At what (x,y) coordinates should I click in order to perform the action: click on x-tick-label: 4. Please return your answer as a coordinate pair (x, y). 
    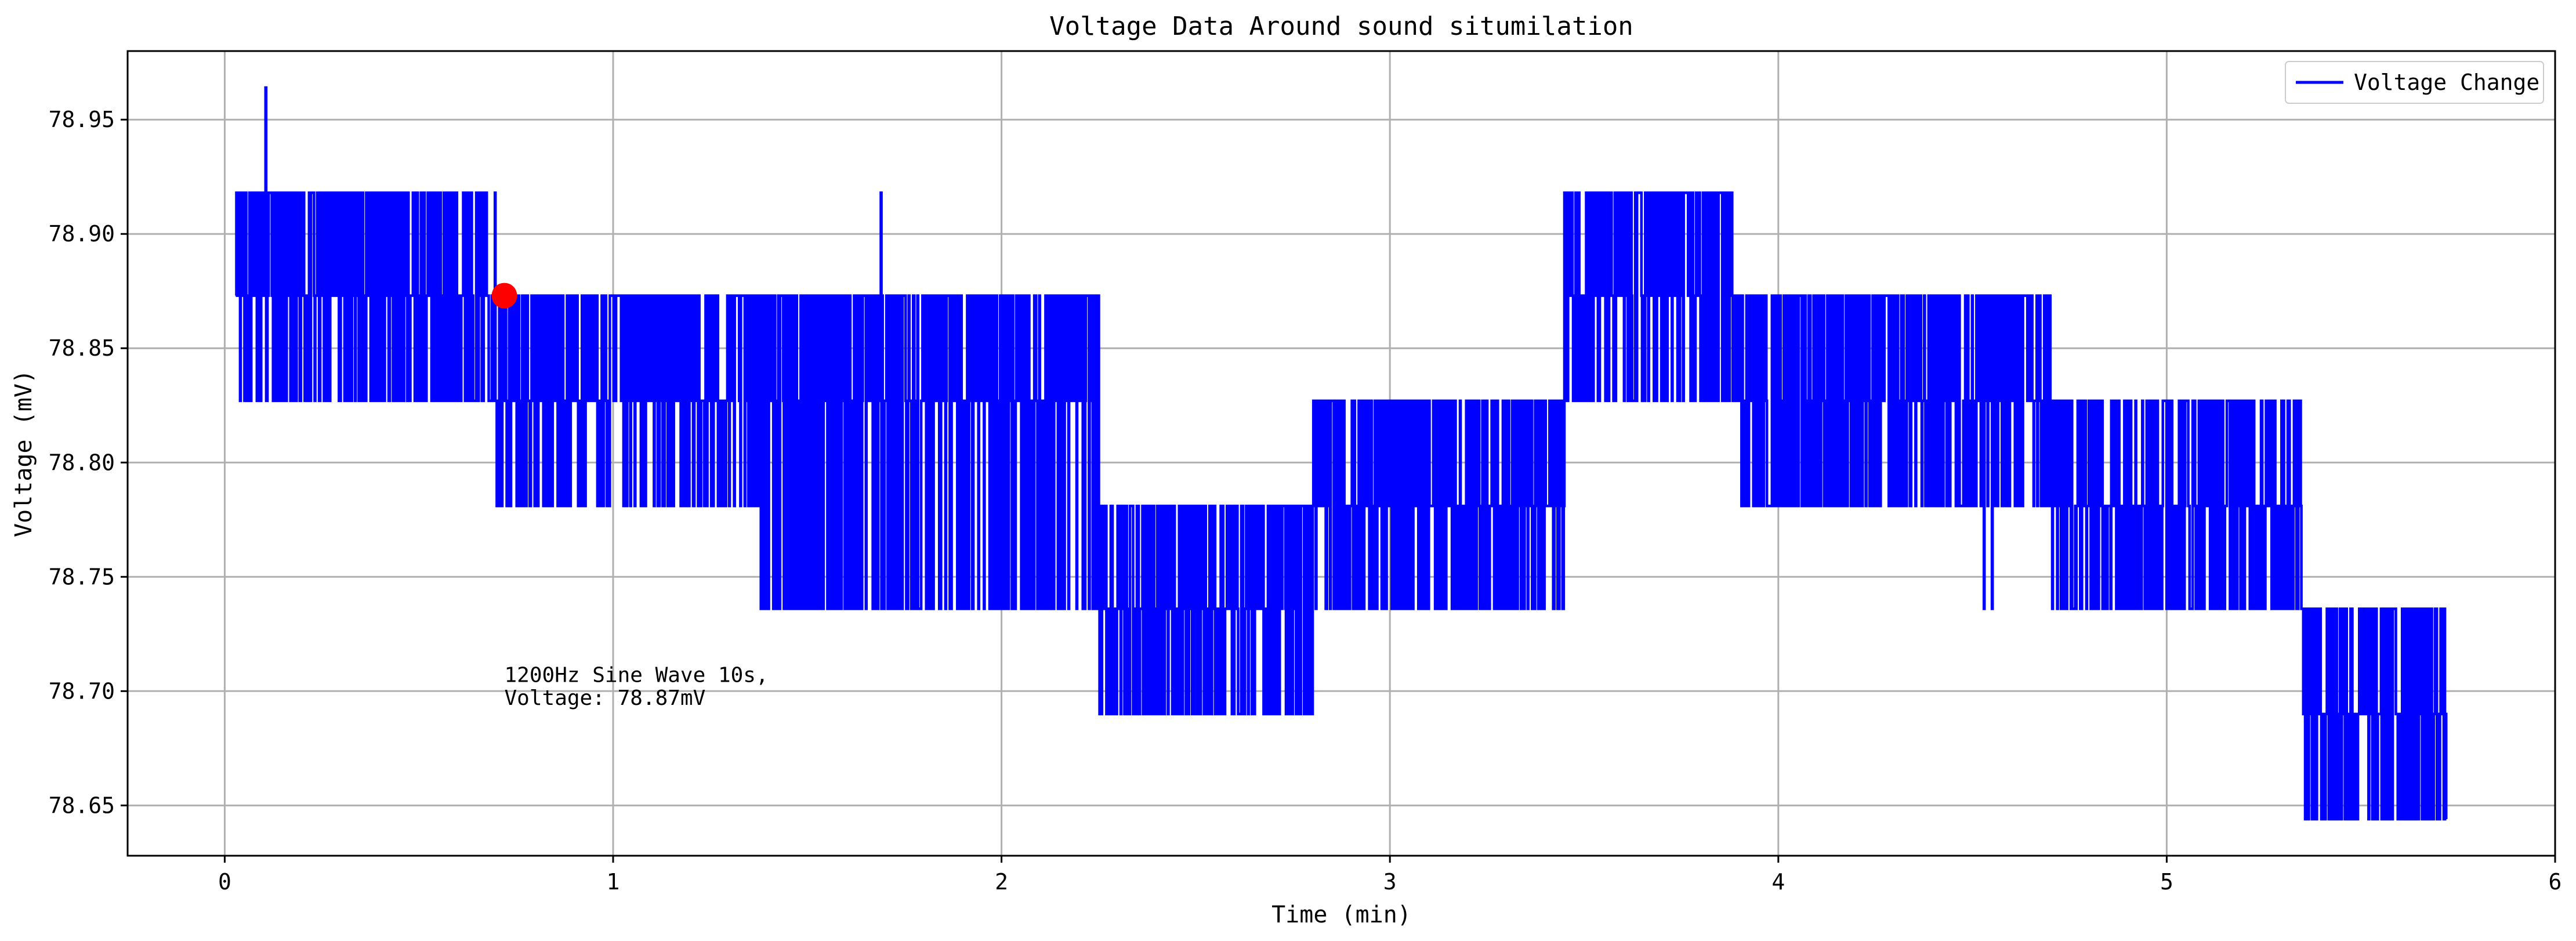
    Looking at the image, I should click on (1778, 882).